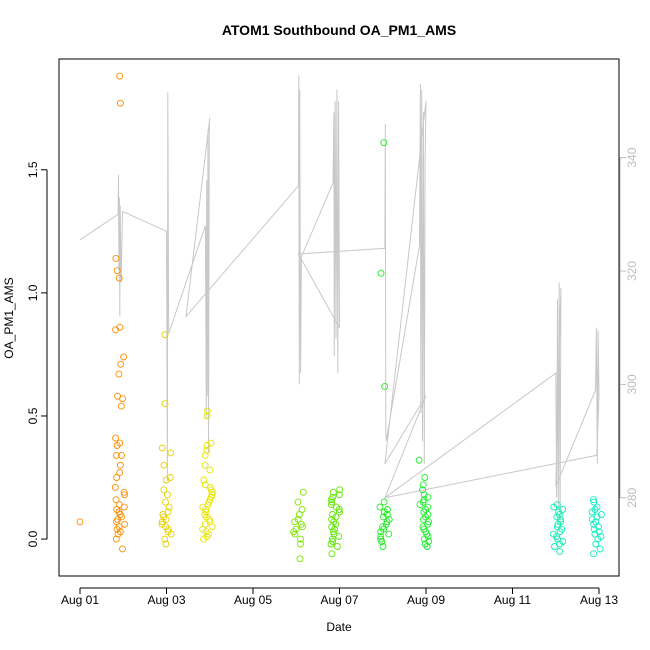 The width and height of the screenshot is (650, 650). Describe the element at coordinates (33, 292) in the screenshot. I see `y-tick-label: 1.0` at that location.